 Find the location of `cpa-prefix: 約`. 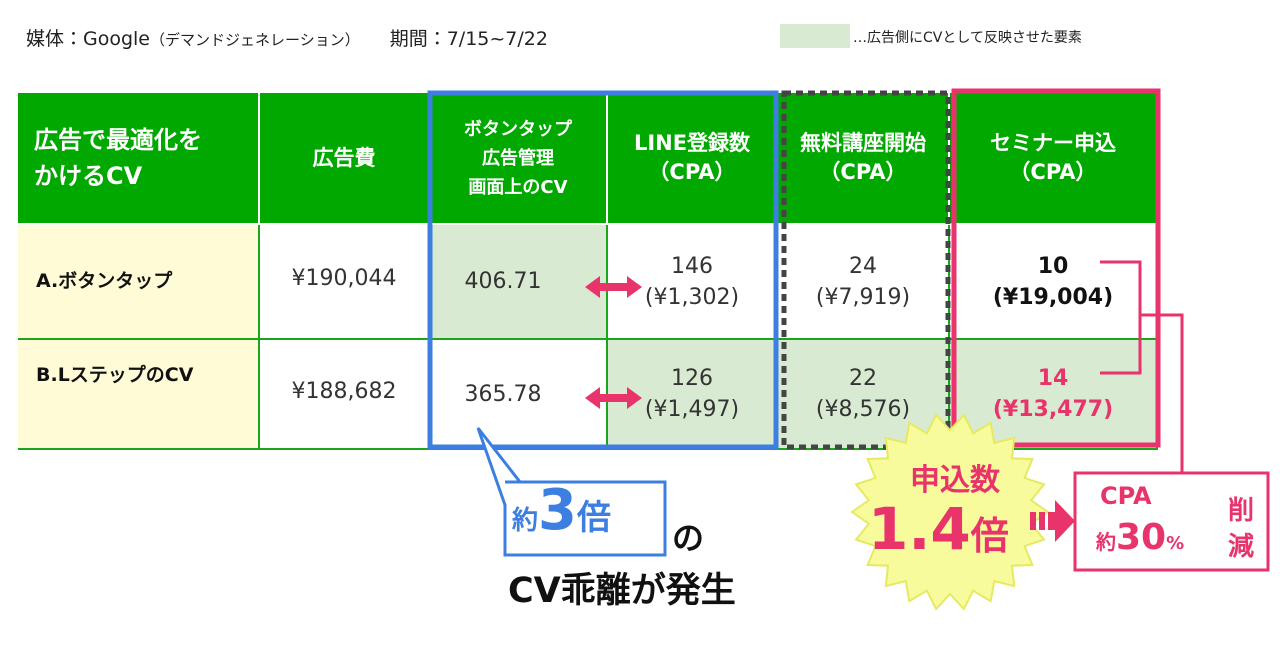

cpa-prefix: 約 is located at coordinates (1106, 542).